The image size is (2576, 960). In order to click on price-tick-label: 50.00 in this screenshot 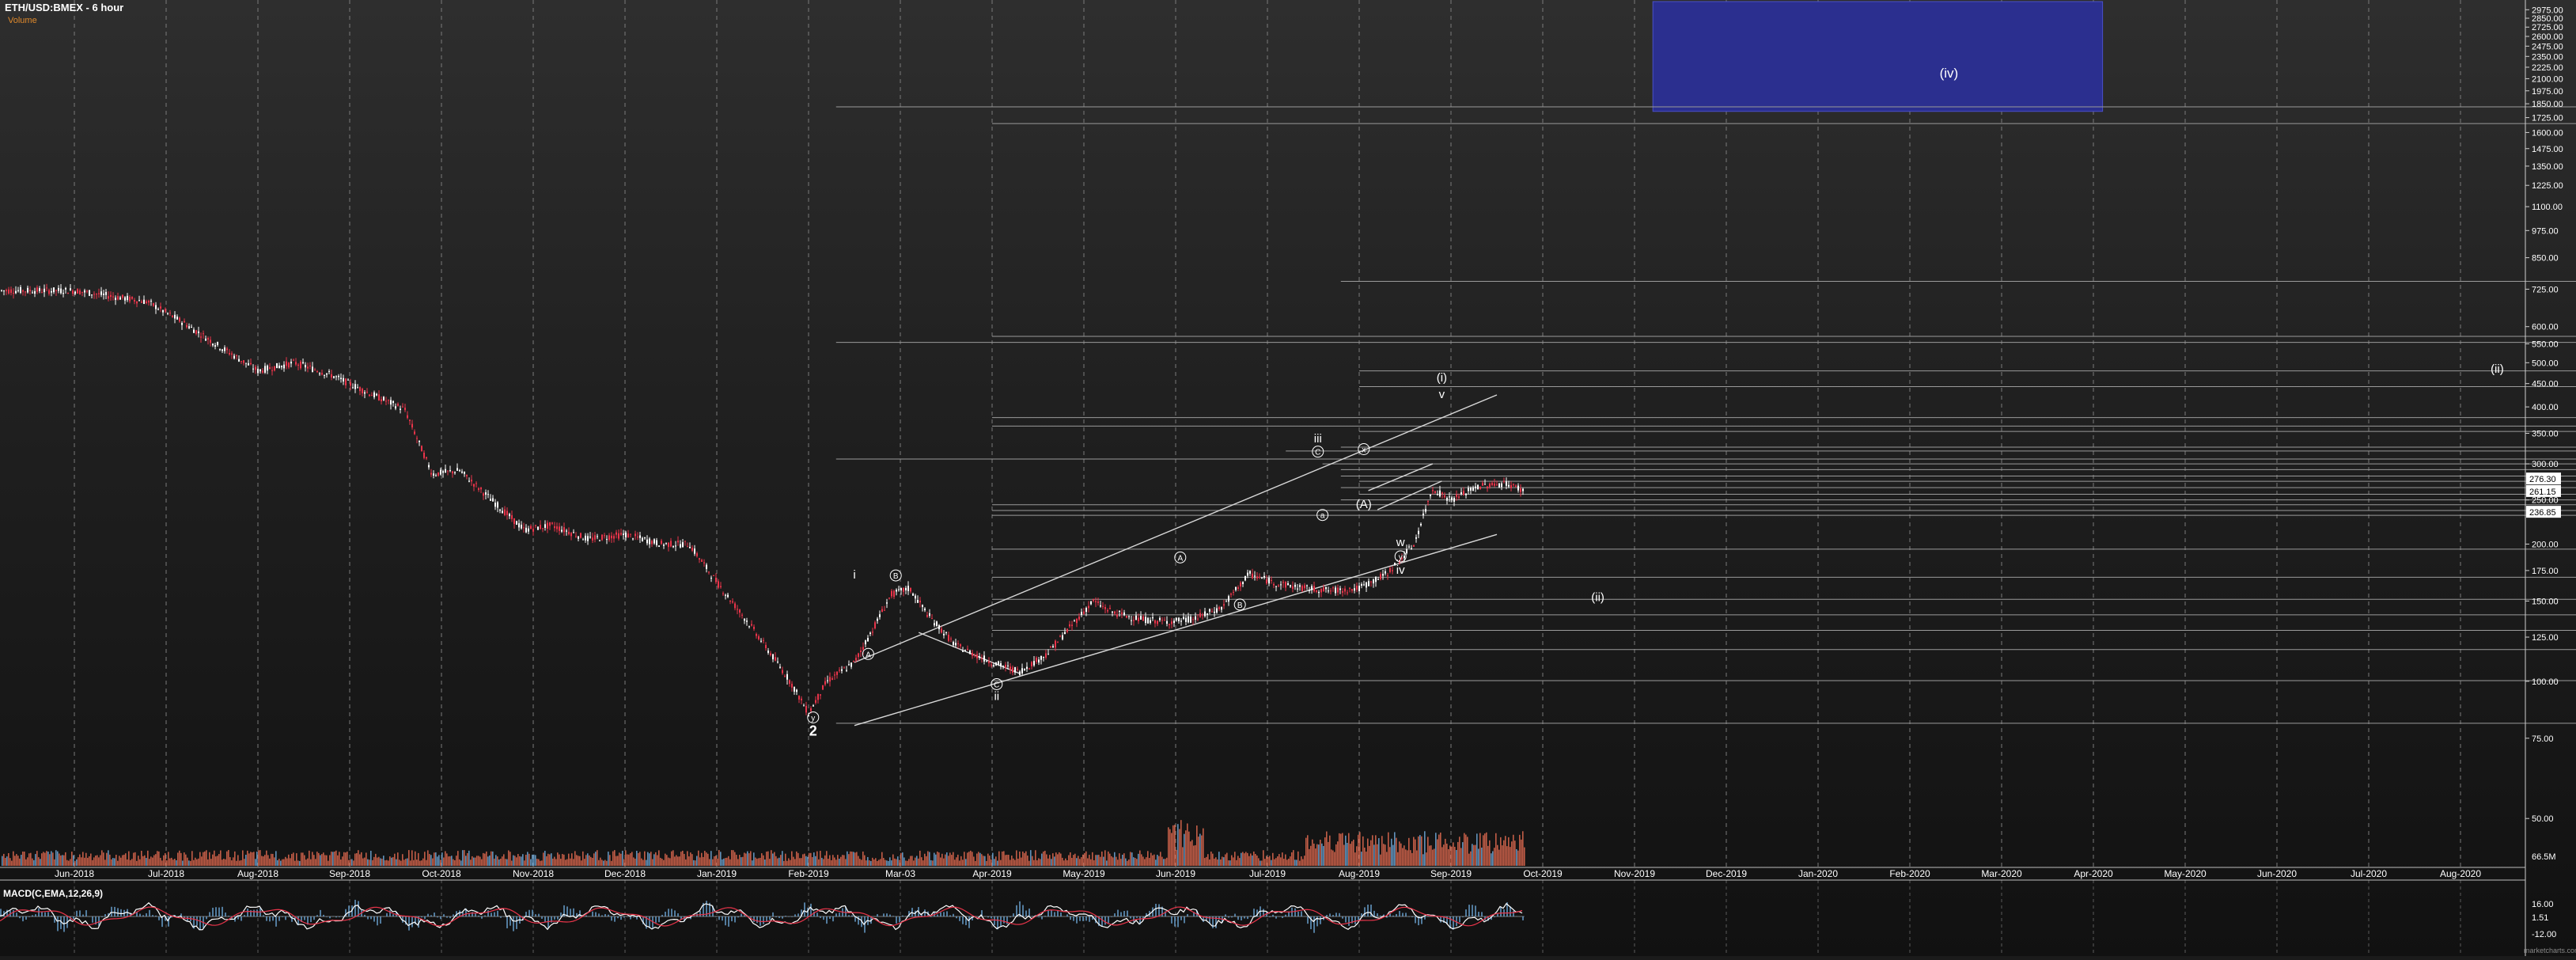, I will do `click(2543, 819)`.